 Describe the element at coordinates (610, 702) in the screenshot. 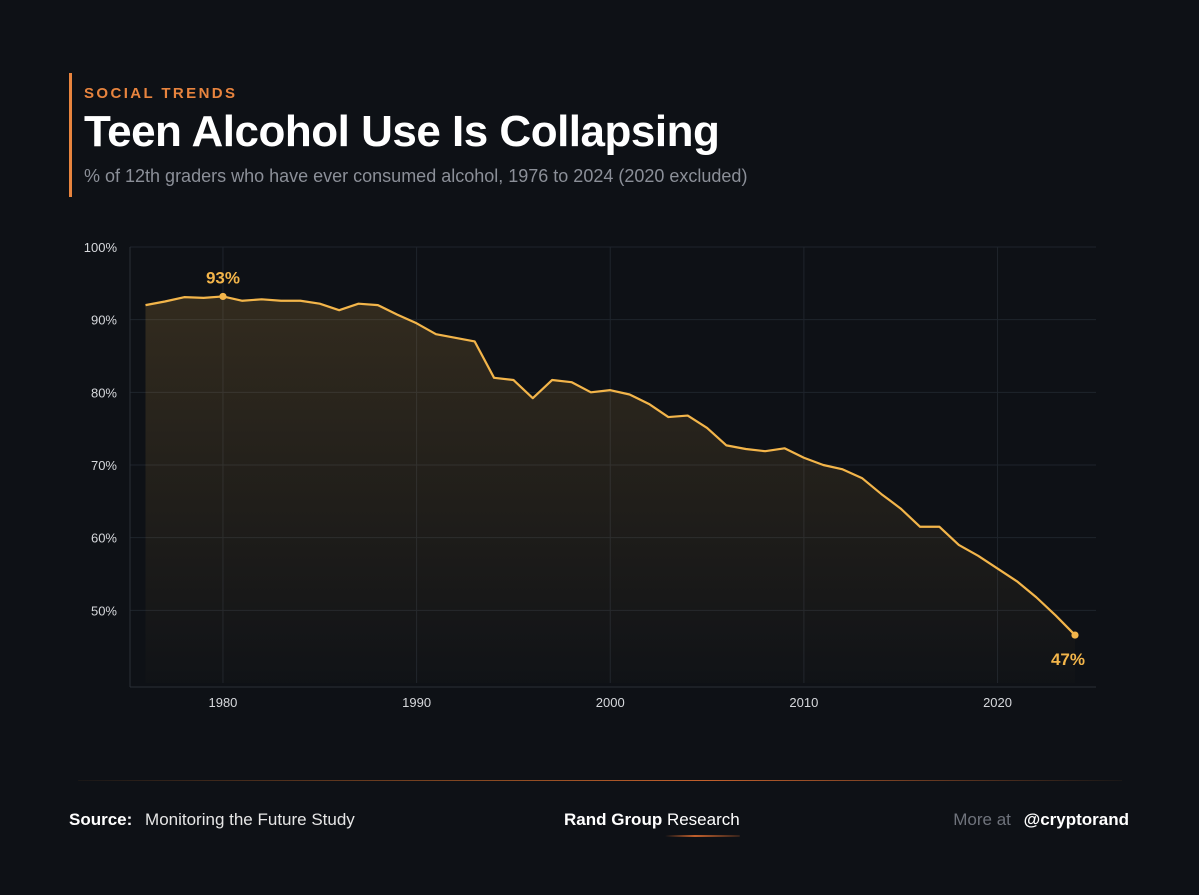

I see `x-tick-label: 2000` at that location.